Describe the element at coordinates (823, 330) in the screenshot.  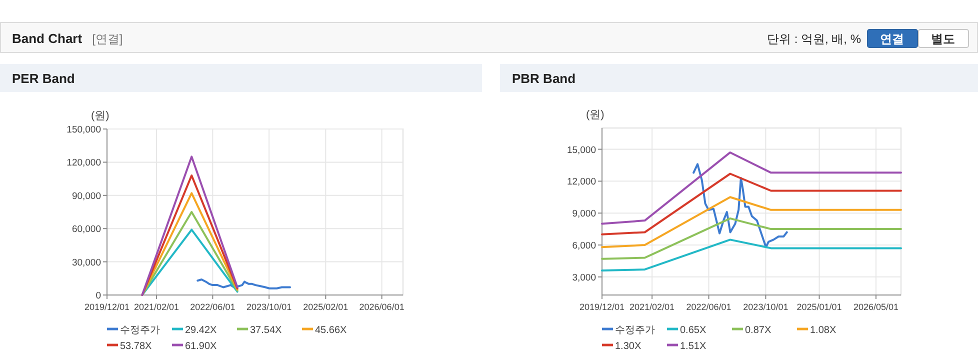
I see `legend-label: 1.08X` at that location.